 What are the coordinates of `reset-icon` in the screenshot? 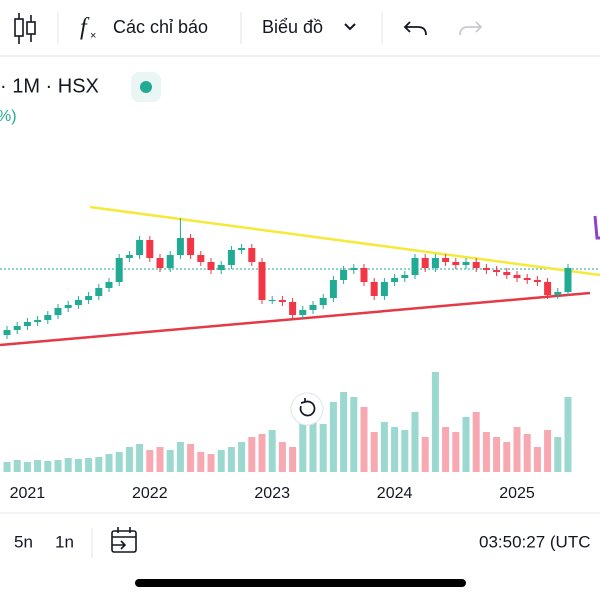 It's located at (307, 407).